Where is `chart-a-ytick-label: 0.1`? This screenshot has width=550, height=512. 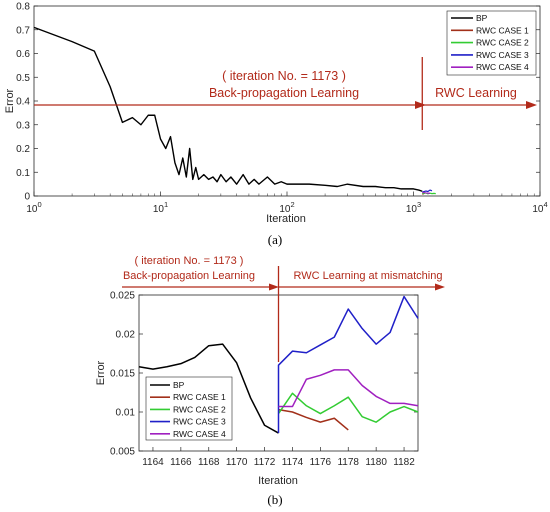 chart-a-ytick-label: 0.1 is located at coordinates (23, 173).